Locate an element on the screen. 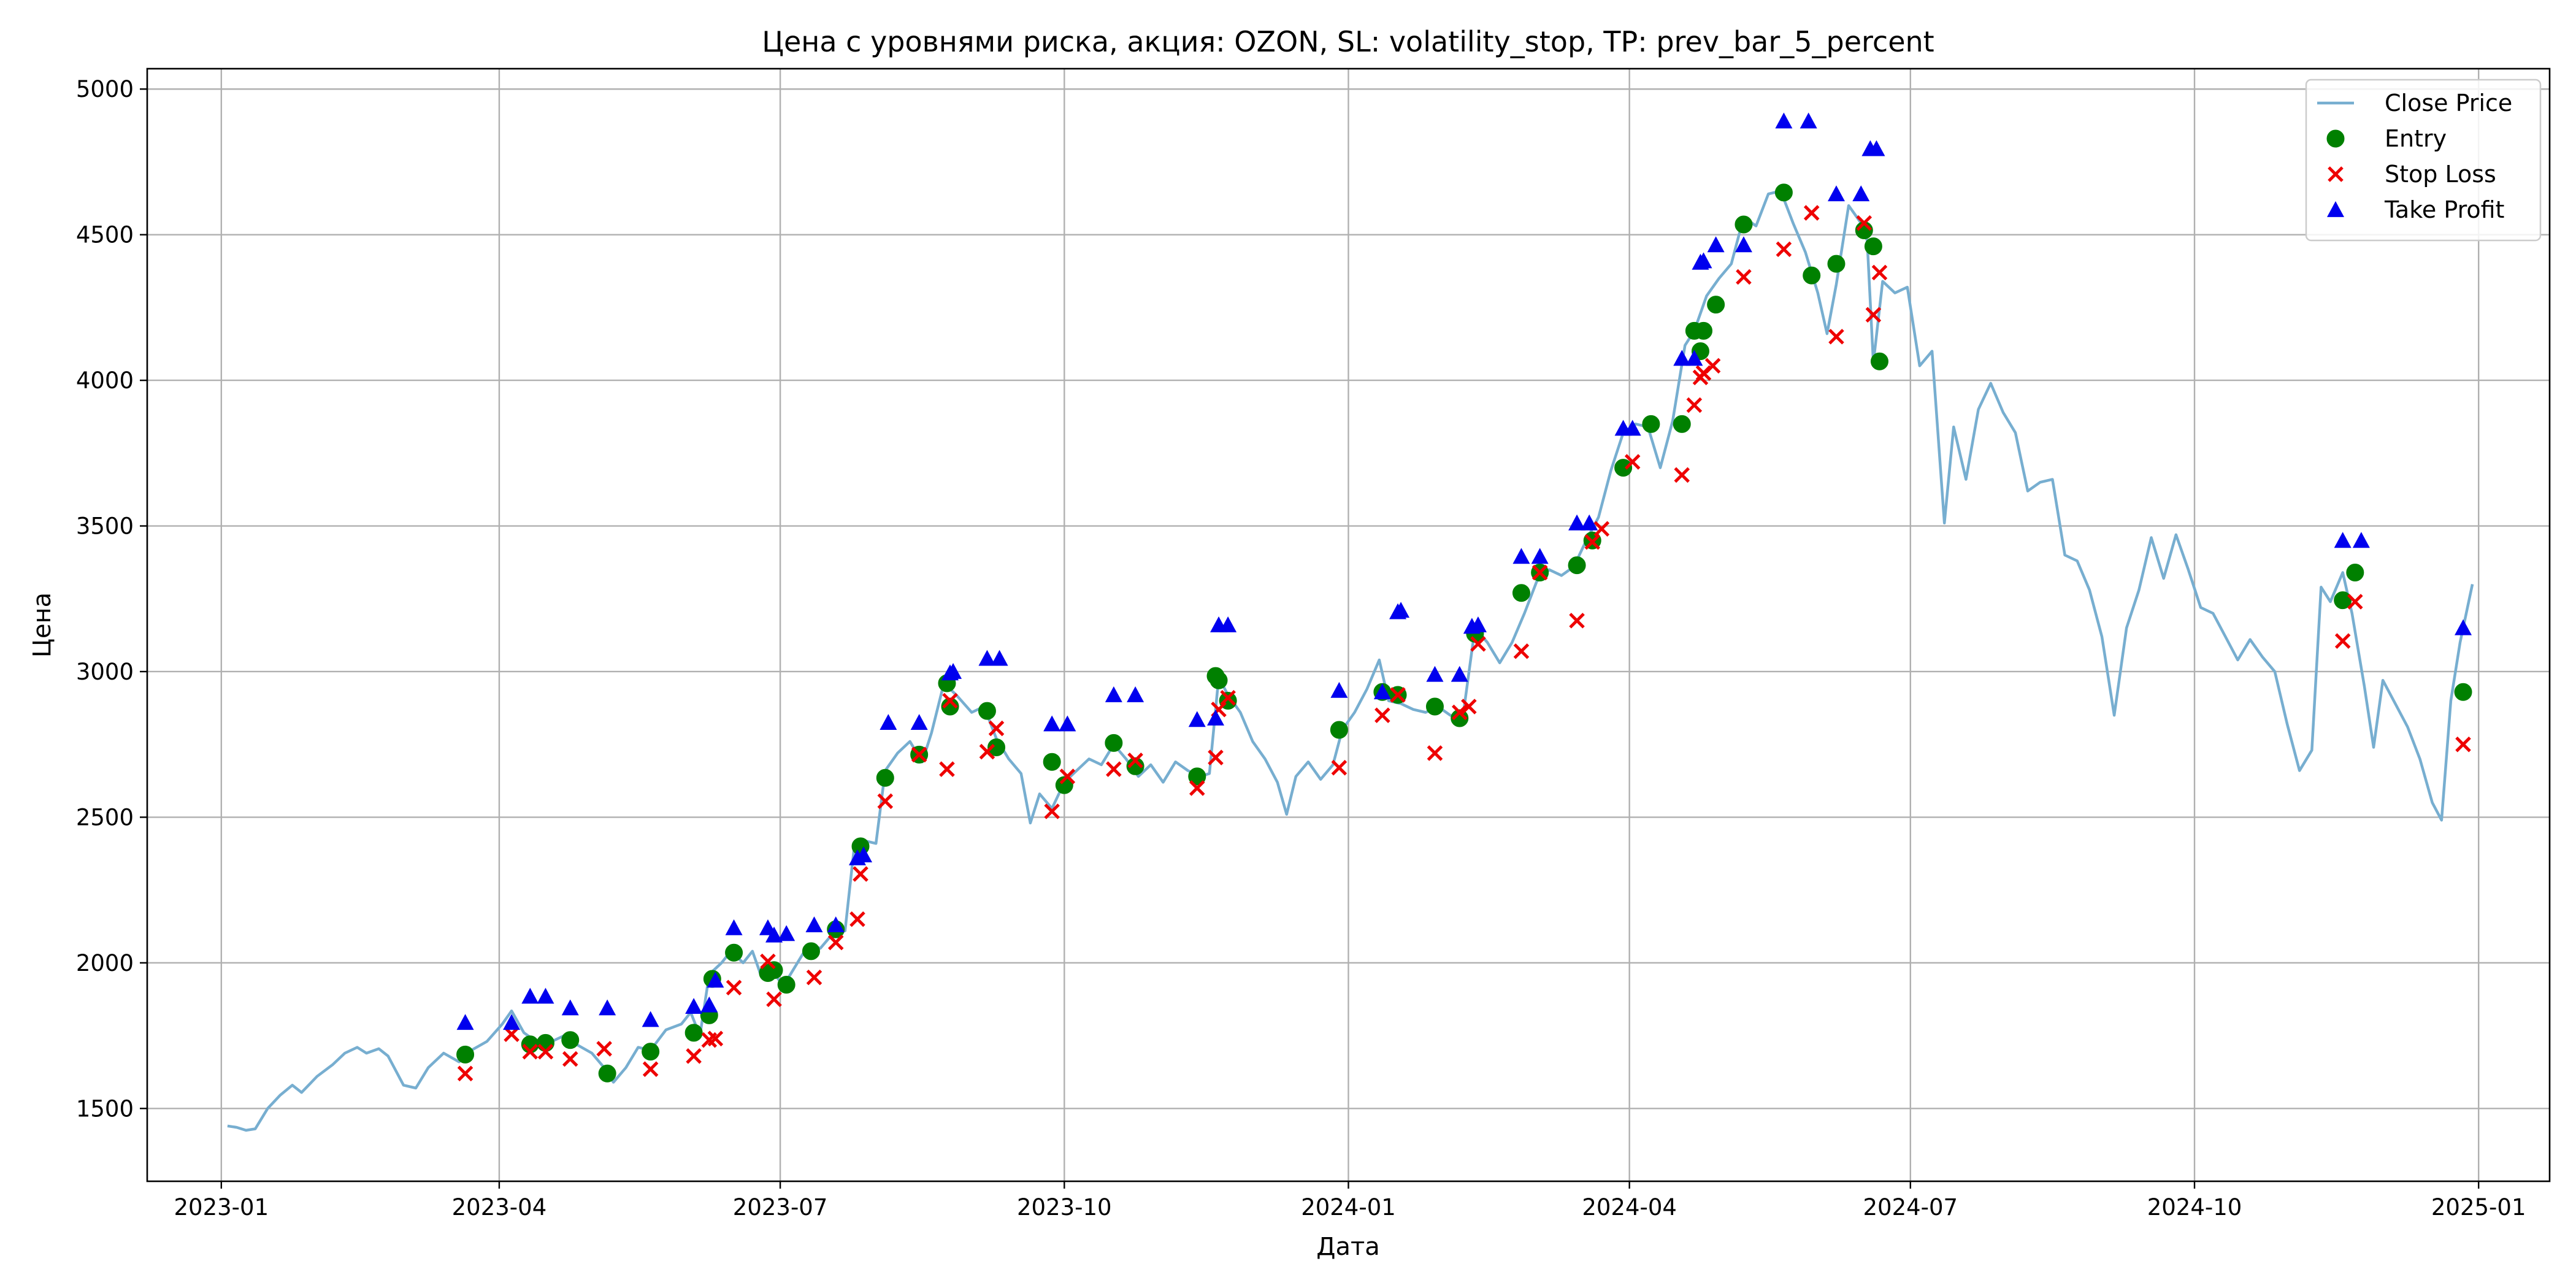 The width and height of the screenshot is (2576, 1288). x-tick-label: 2023-01 is located at coordinates (221, 1207).